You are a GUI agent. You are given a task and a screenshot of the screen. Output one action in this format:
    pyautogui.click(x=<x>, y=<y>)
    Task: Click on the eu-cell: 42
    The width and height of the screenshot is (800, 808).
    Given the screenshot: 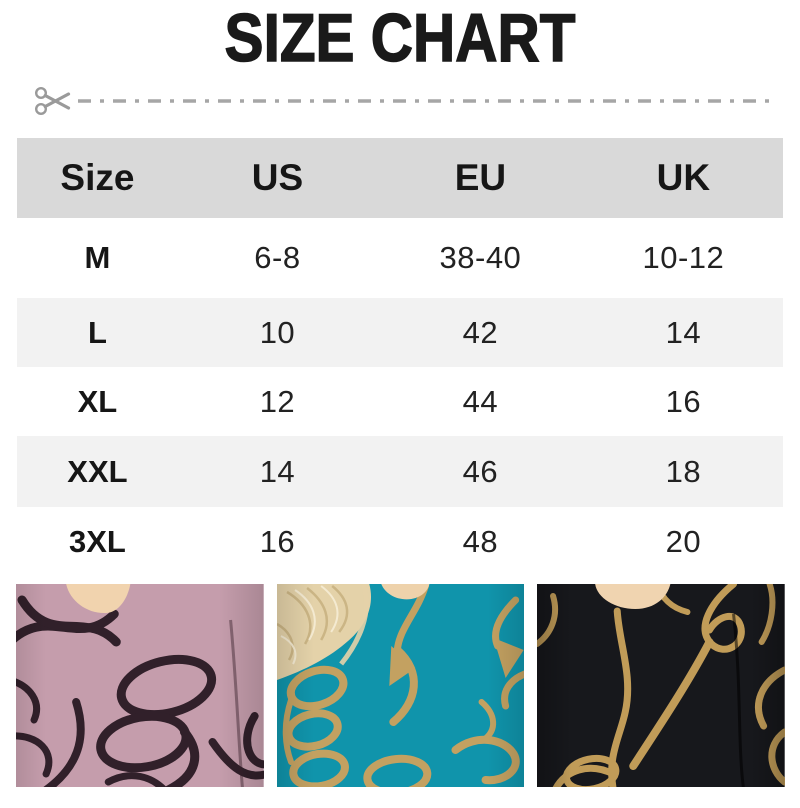 What is the action you would take?
    pyautogui.click(x=480, y=332)
    